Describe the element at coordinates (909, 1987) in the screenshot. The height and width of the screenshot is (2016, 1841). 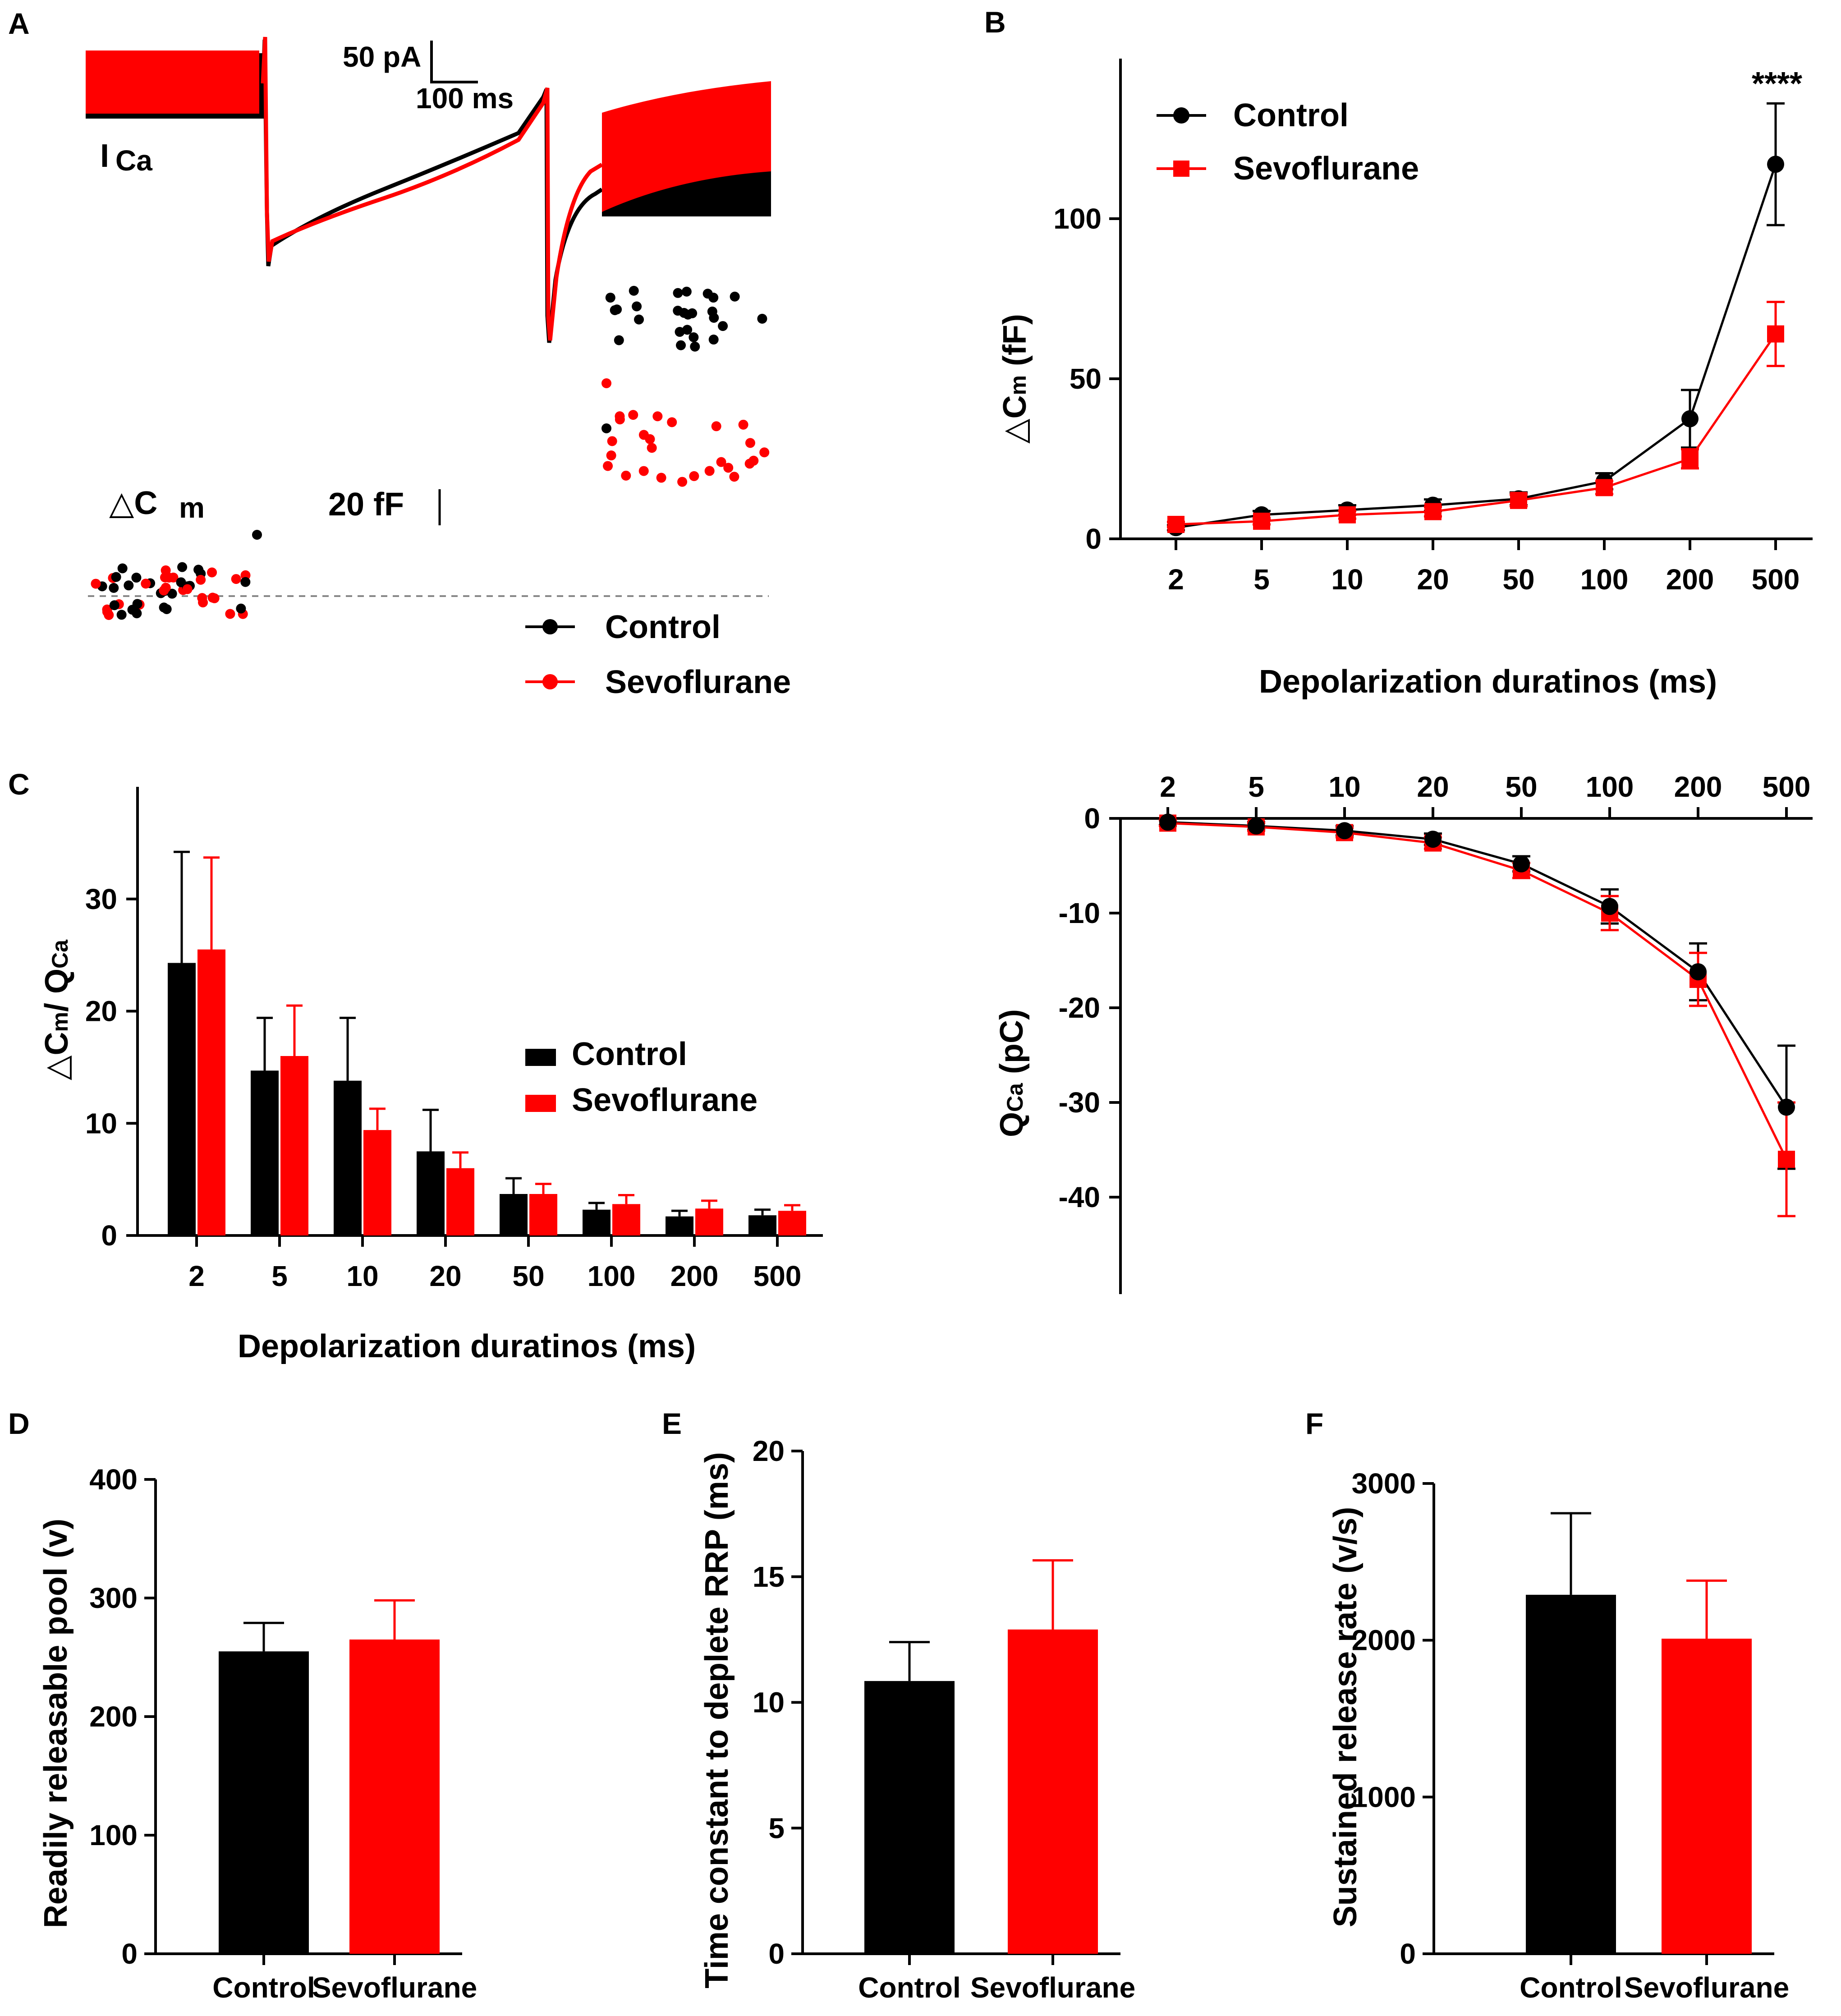
I see `chart-e-x-tick-label: Control` at that location.